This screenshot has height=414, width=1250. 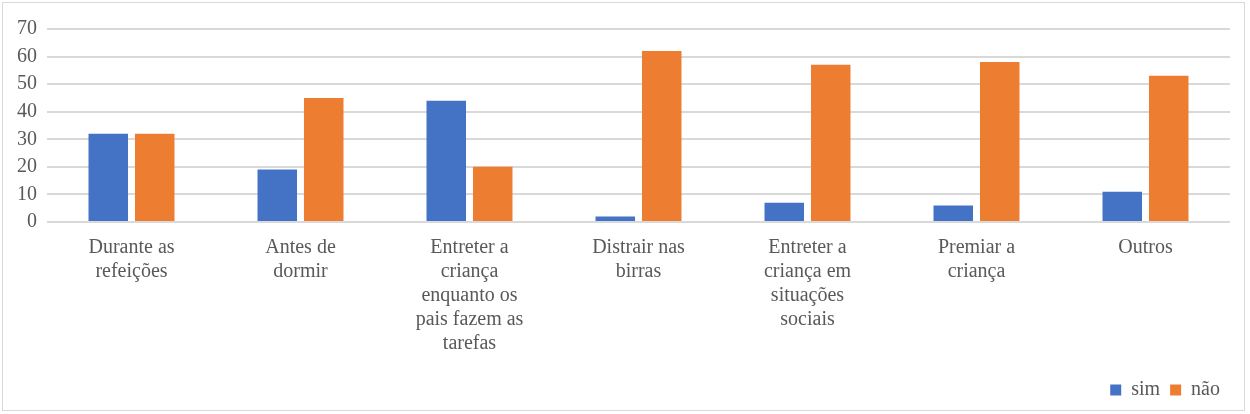 I want to click on legend-label: sim, so click(x=1146, y=388).